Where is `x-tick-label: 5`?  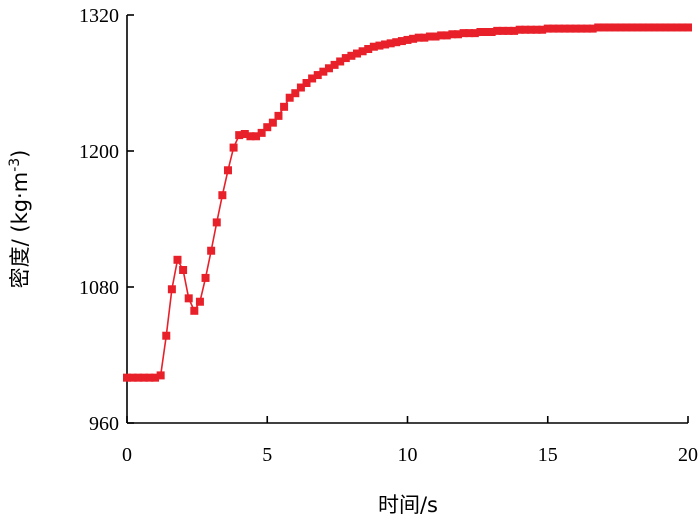
x-tick-label: 5 is located at coordinates (267, 455).